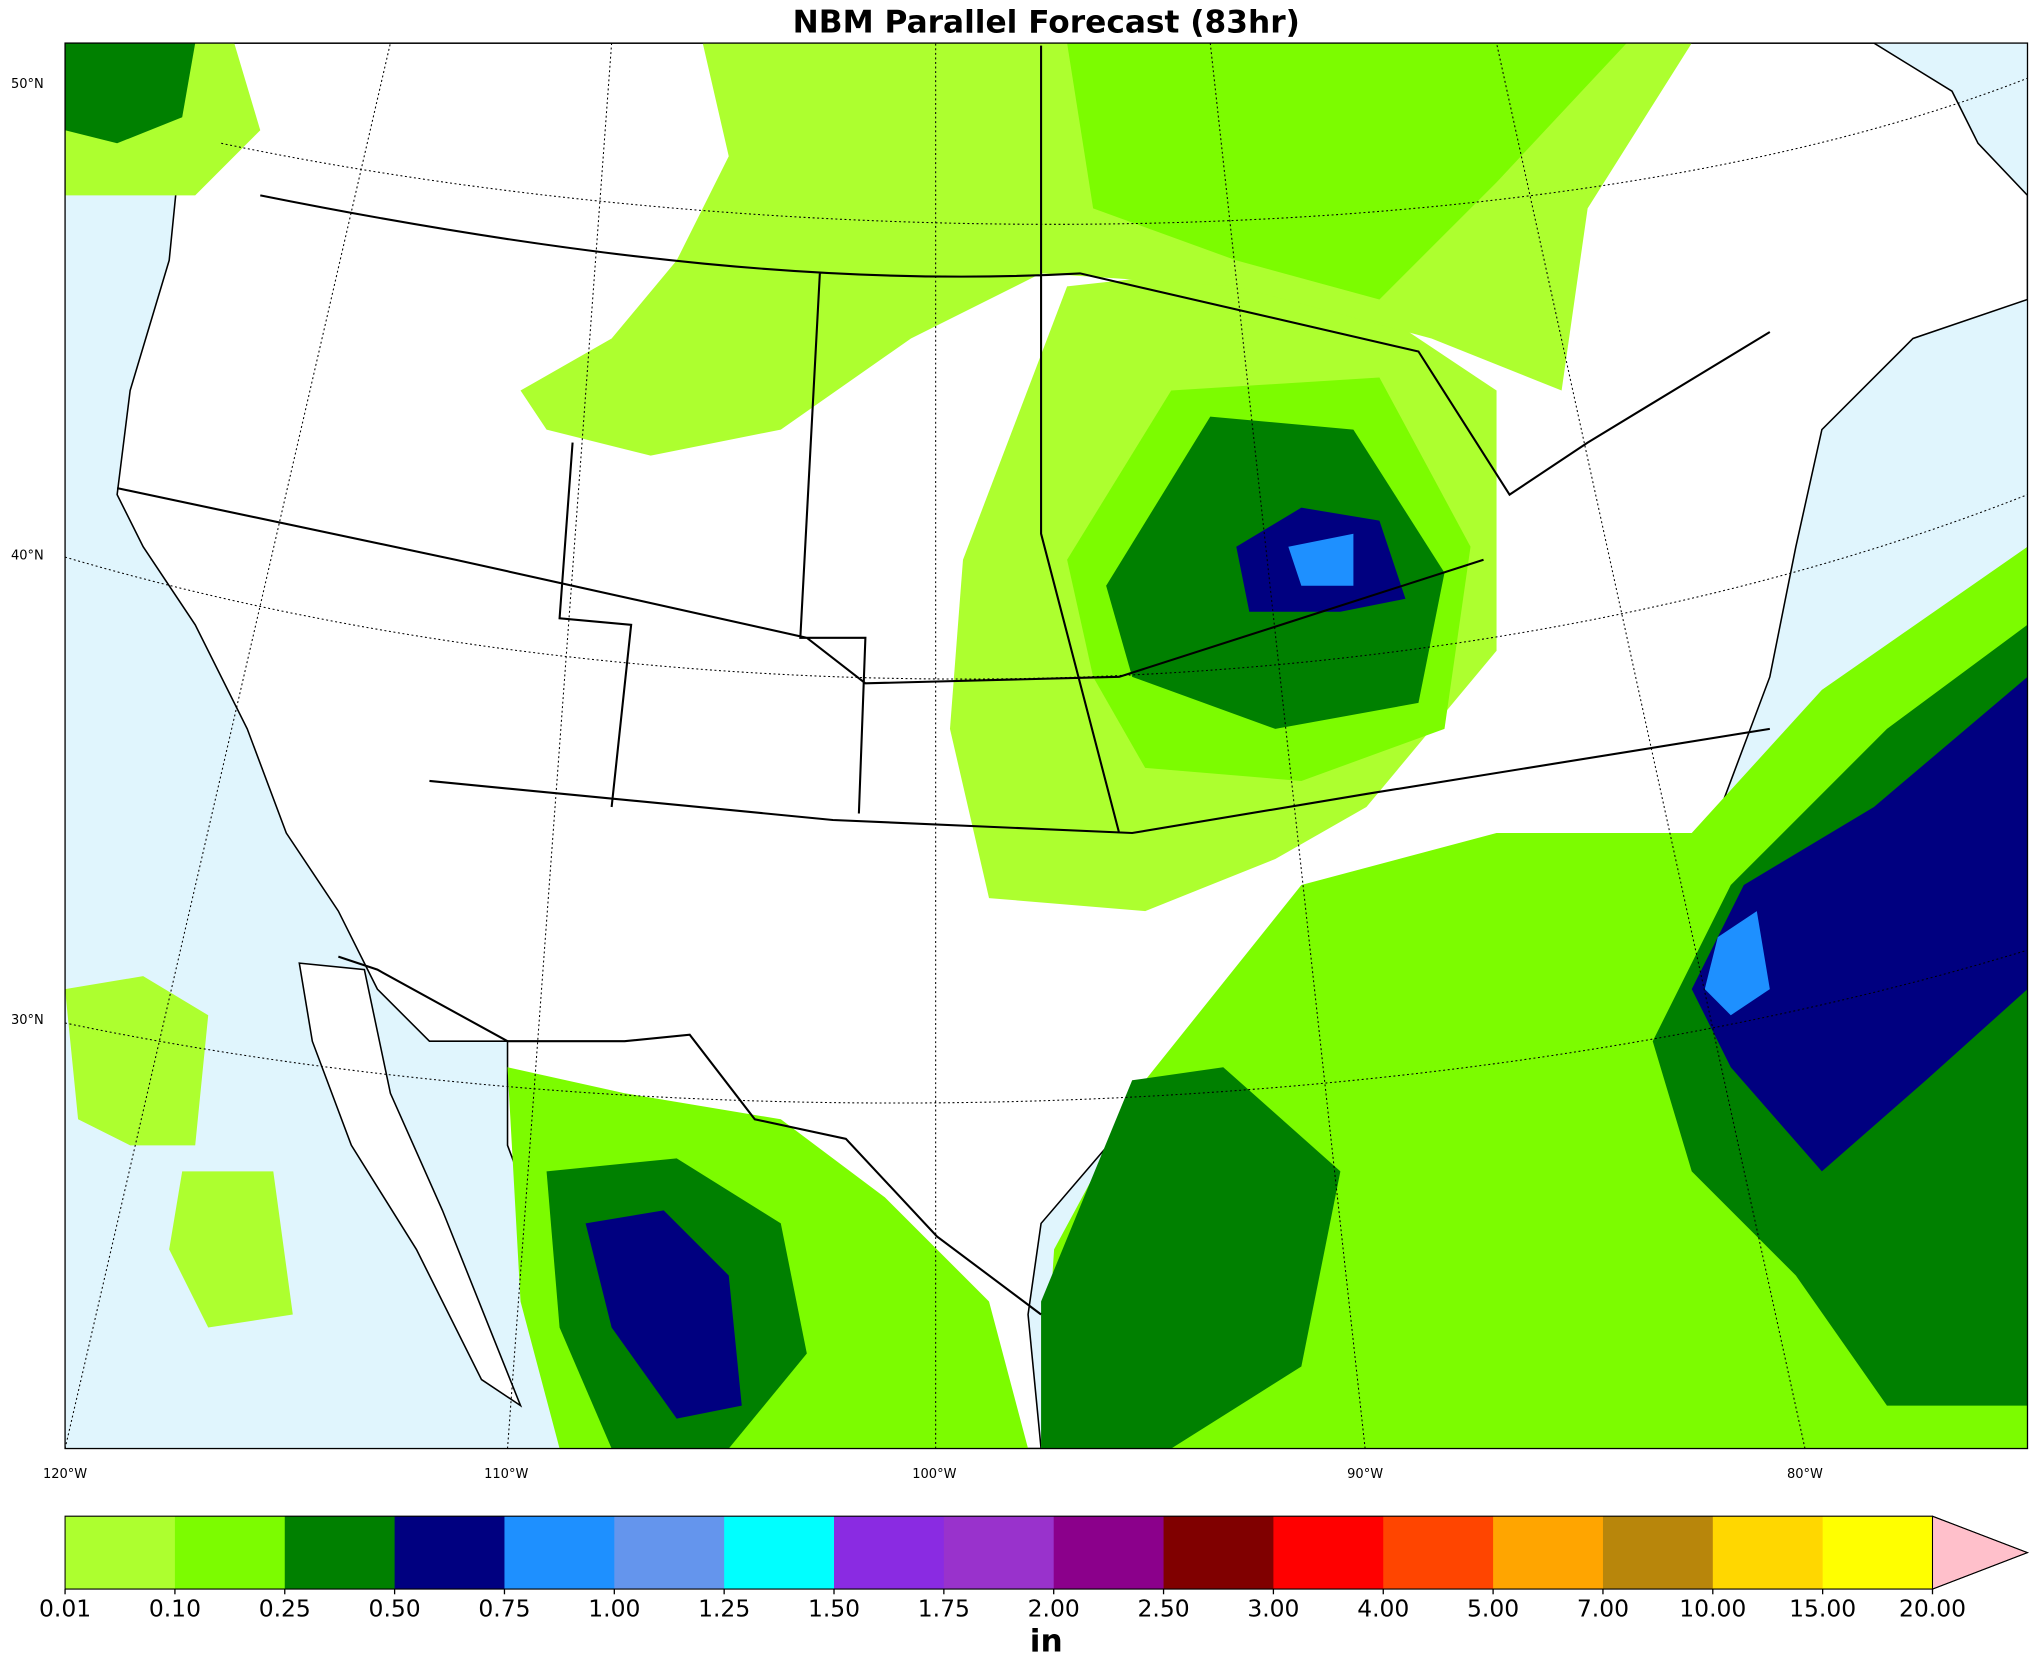 The width and height of the screenshot is (2034, 1666). I want to click on colorbar-tick-label: 0.25, so click(285, 1608).